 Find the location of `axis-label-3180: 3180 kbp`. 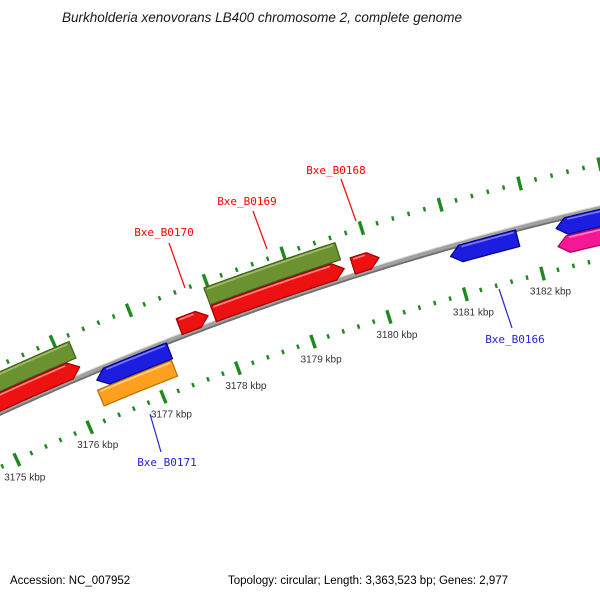

axis-label-3180: 3180 kbp is located at coordinates (397, 335).